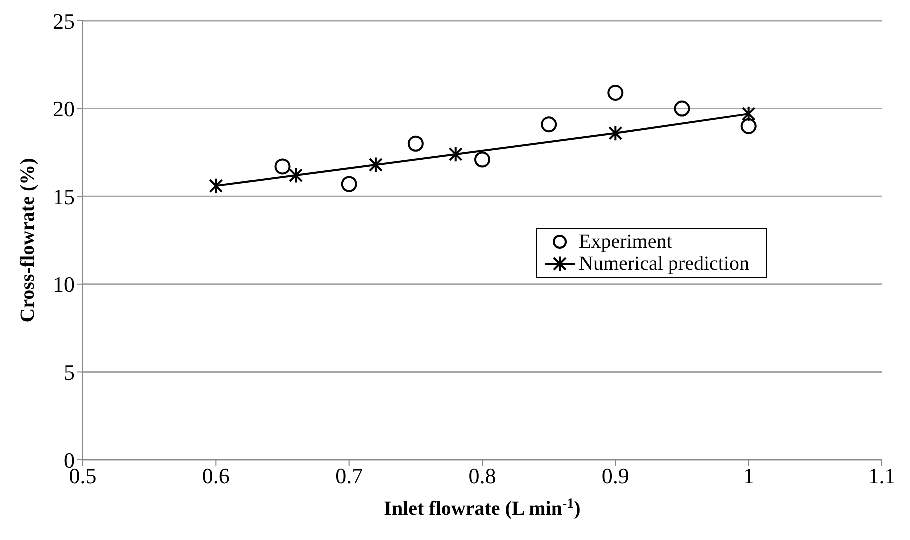 This screenshot has width=910, height=540. What do you see at coordinates (350, 476) in the screenshot?
I see `x-tick-label: 0.7` at bounding box center [350, 476].